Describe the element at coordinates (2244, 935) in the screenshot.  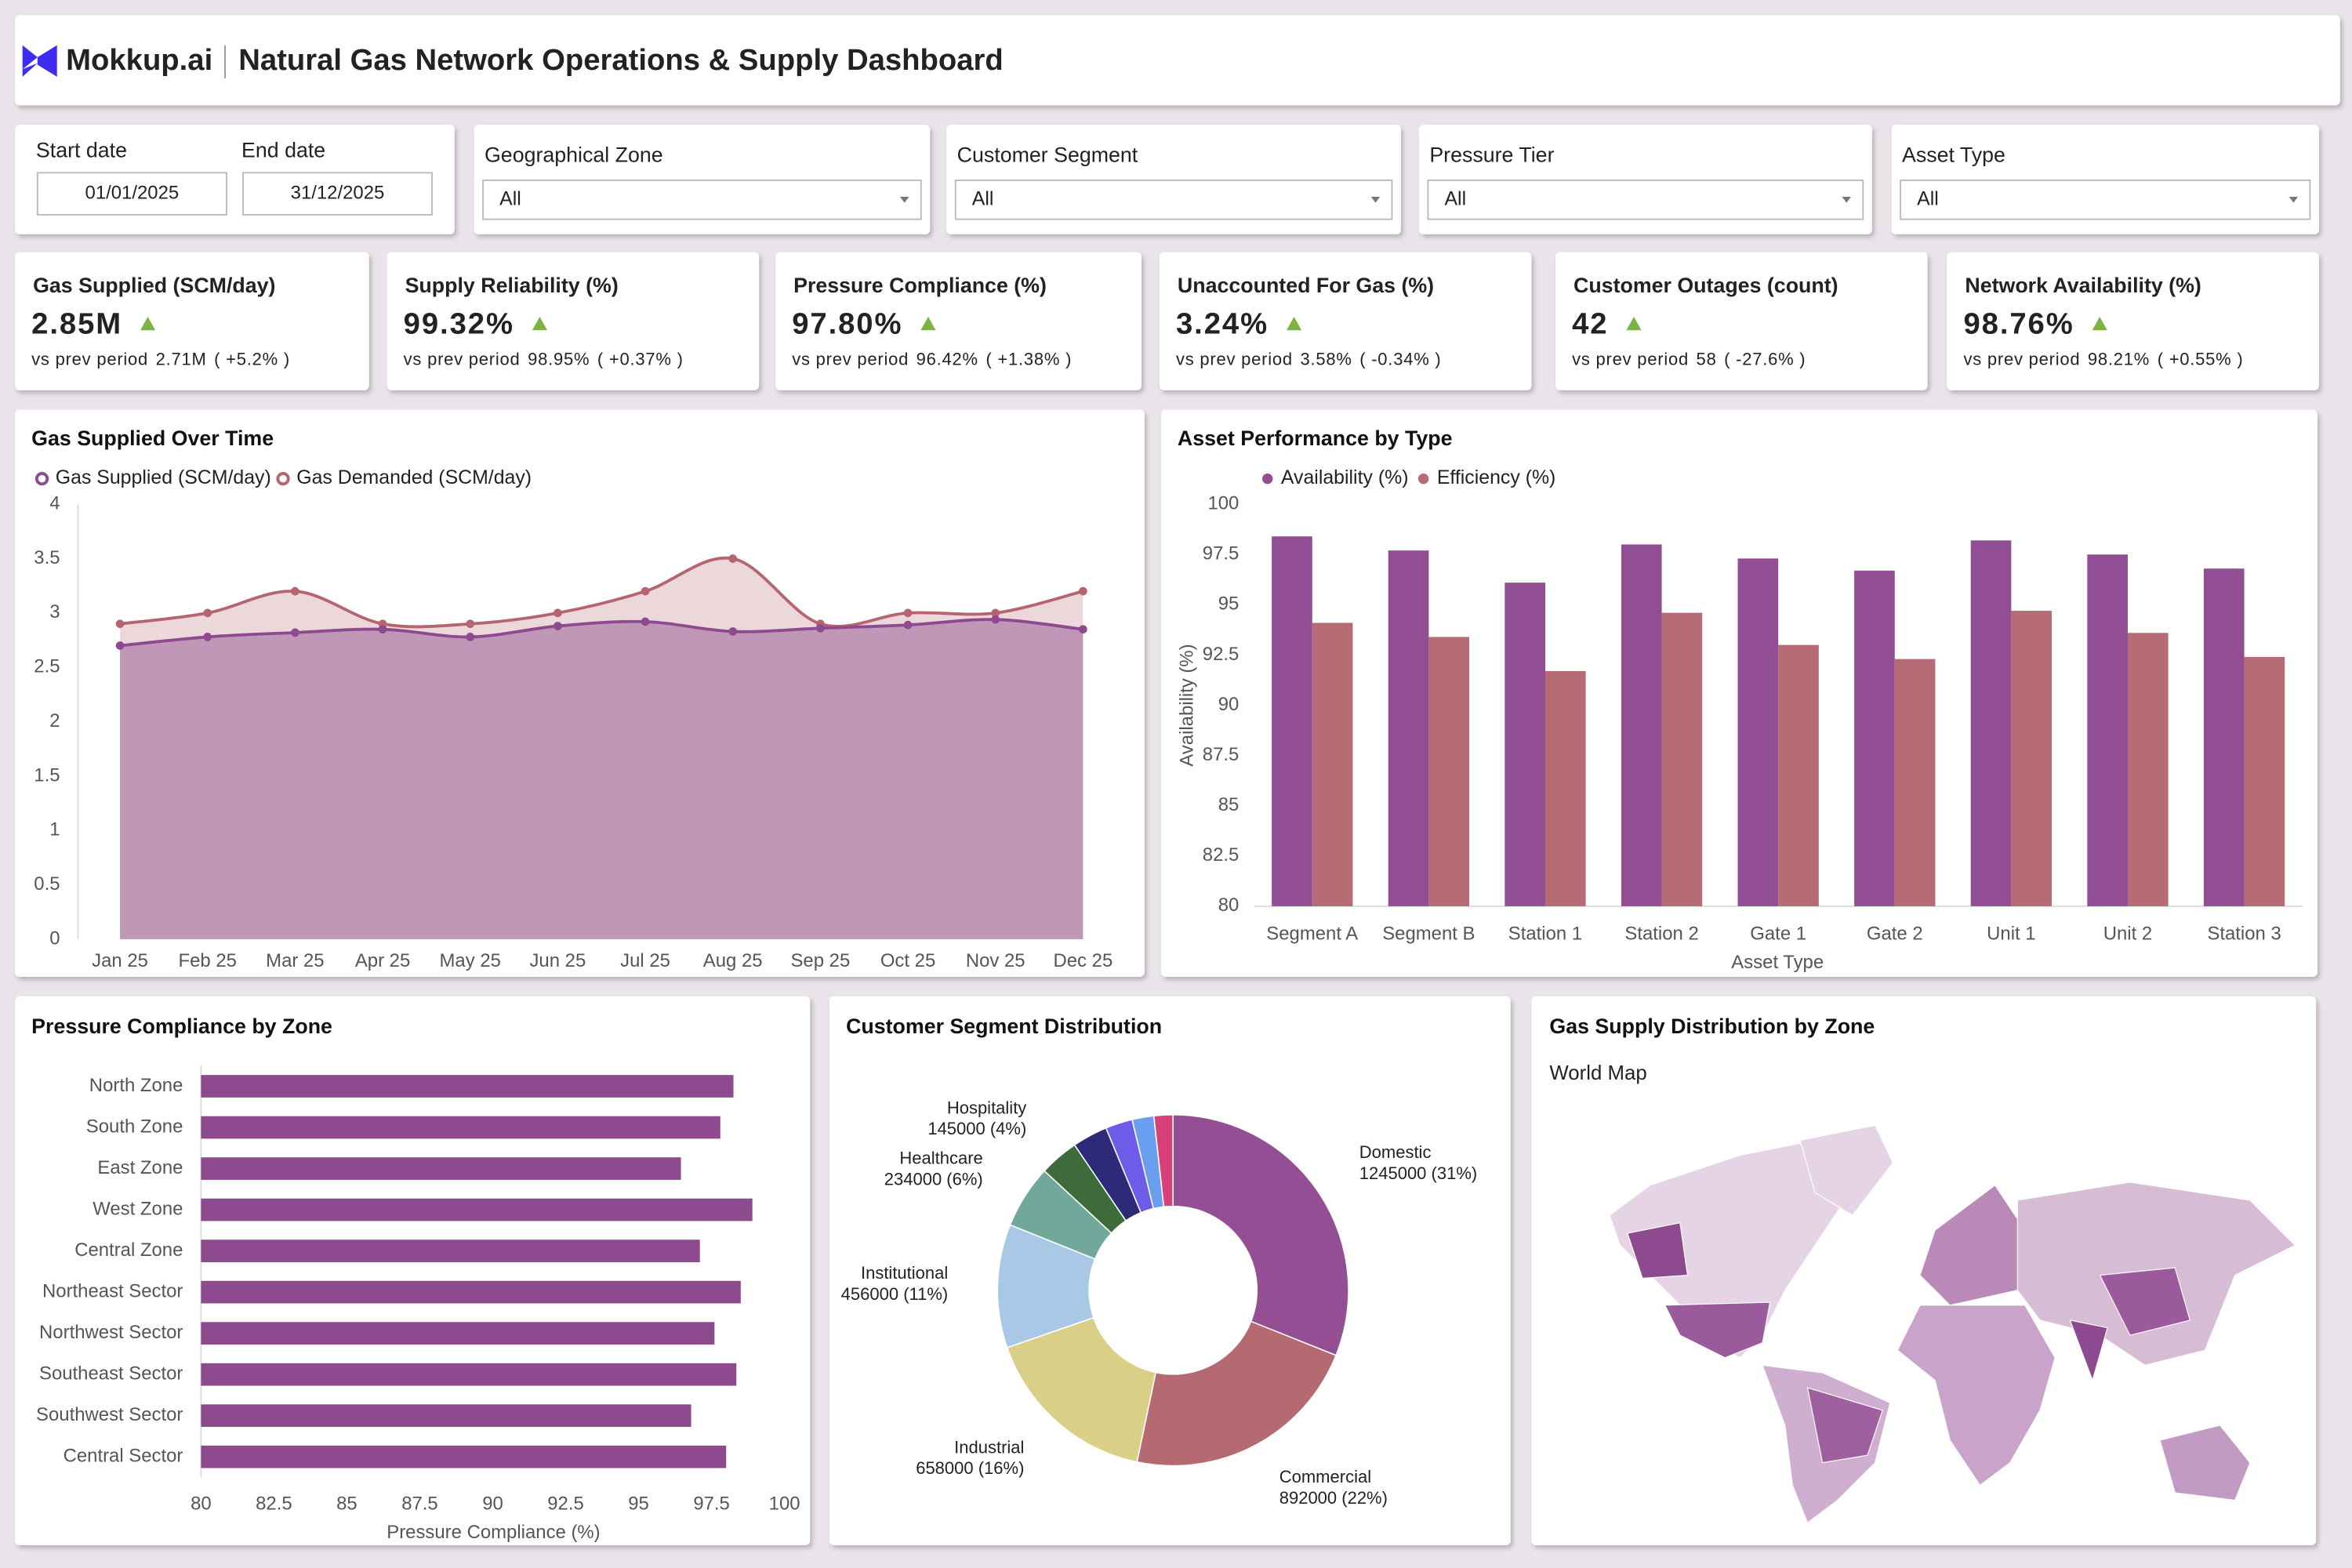
I see `x-tick-label: Station 3` at that location.